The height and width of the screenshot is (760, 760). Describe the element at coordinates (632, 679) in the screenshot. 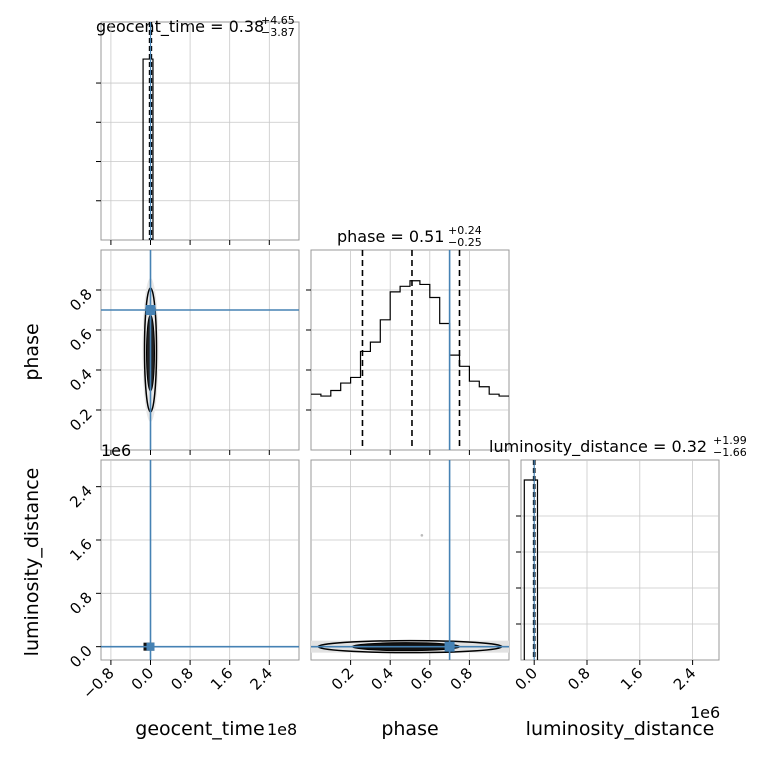

I see `tick-label-x-lumdist-2: 1.6` at that location.